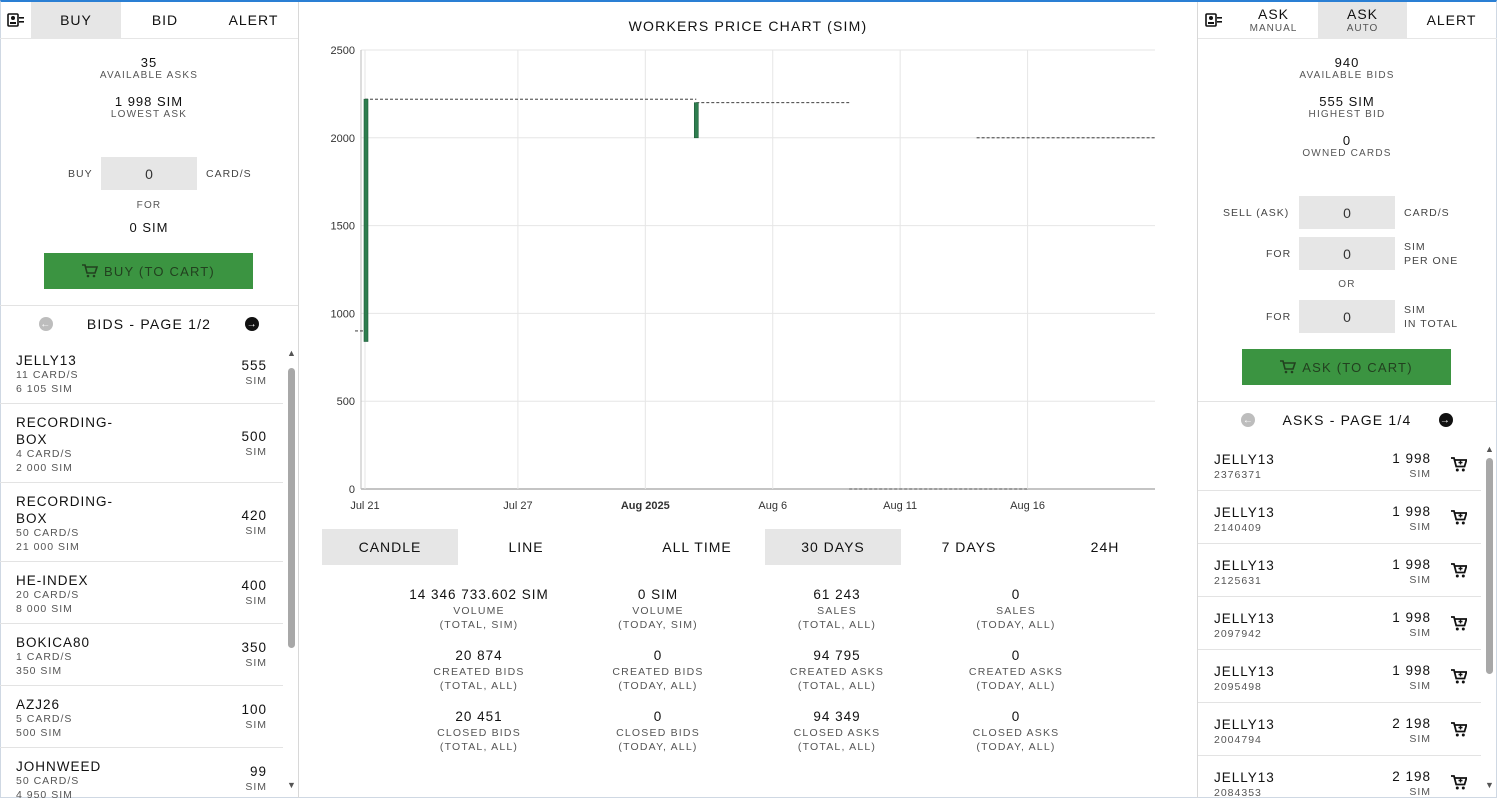 The height and width of the screenshot is (798, 1497). What do you see at coordinates (254, 585) in the screenshot?
I see `bid-price: 400` at bounding box center [254, 585].